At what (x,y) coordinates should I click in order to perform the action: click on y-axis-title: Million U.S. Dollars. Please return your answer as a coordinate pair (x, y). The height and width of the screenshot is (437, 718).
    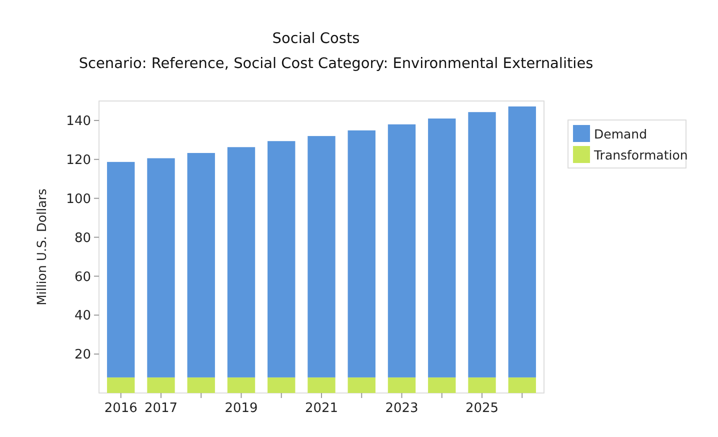
    Looking at the image, I should click on (41, 247).